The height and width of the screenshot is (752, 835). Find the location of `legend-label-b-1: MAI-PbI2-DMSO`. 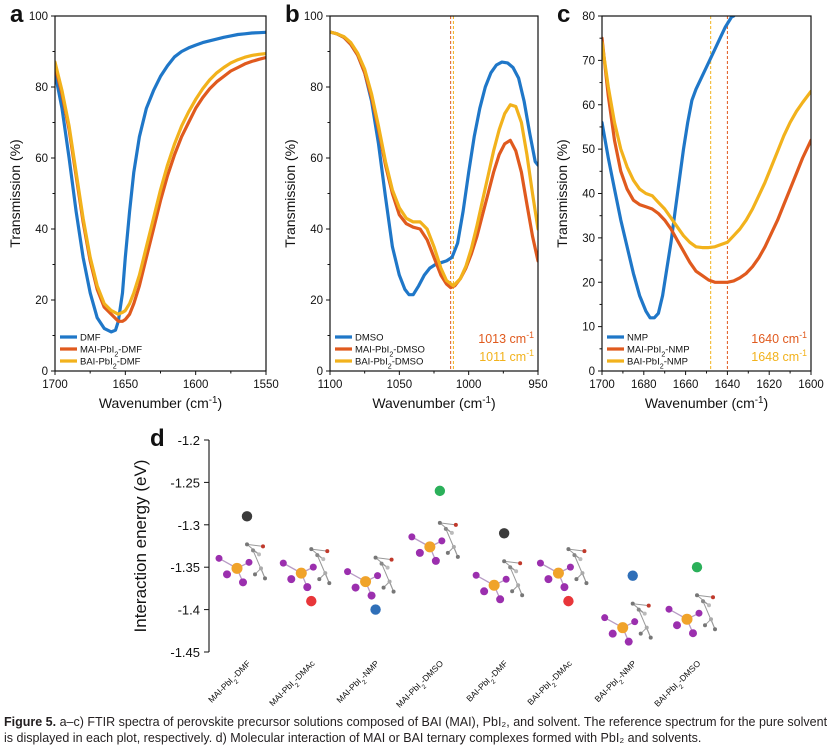

legend-label-b-1: MAI-PbI2-DMSO is located at coordinates (390, 352).